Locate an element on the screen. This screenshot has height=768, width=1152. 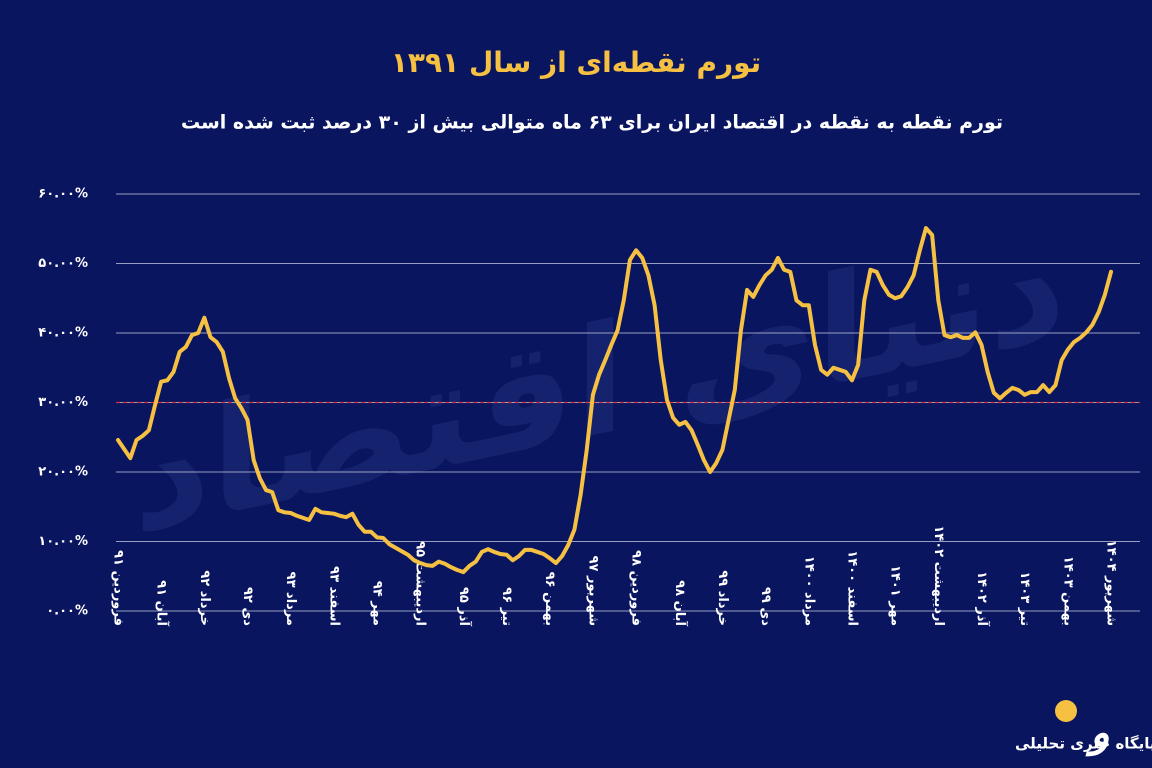
x-tick-label: مهر ۱۴۰۱ is located at coordinates (895, 595).